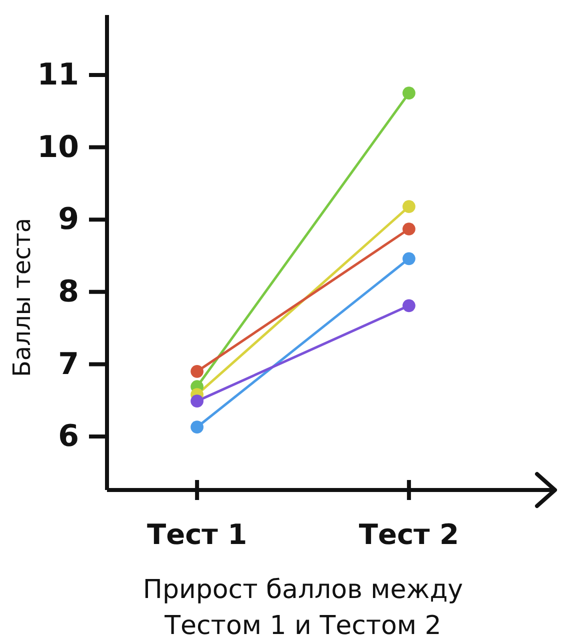  I want to click on y-tick-label: 7, so click(68, 364).